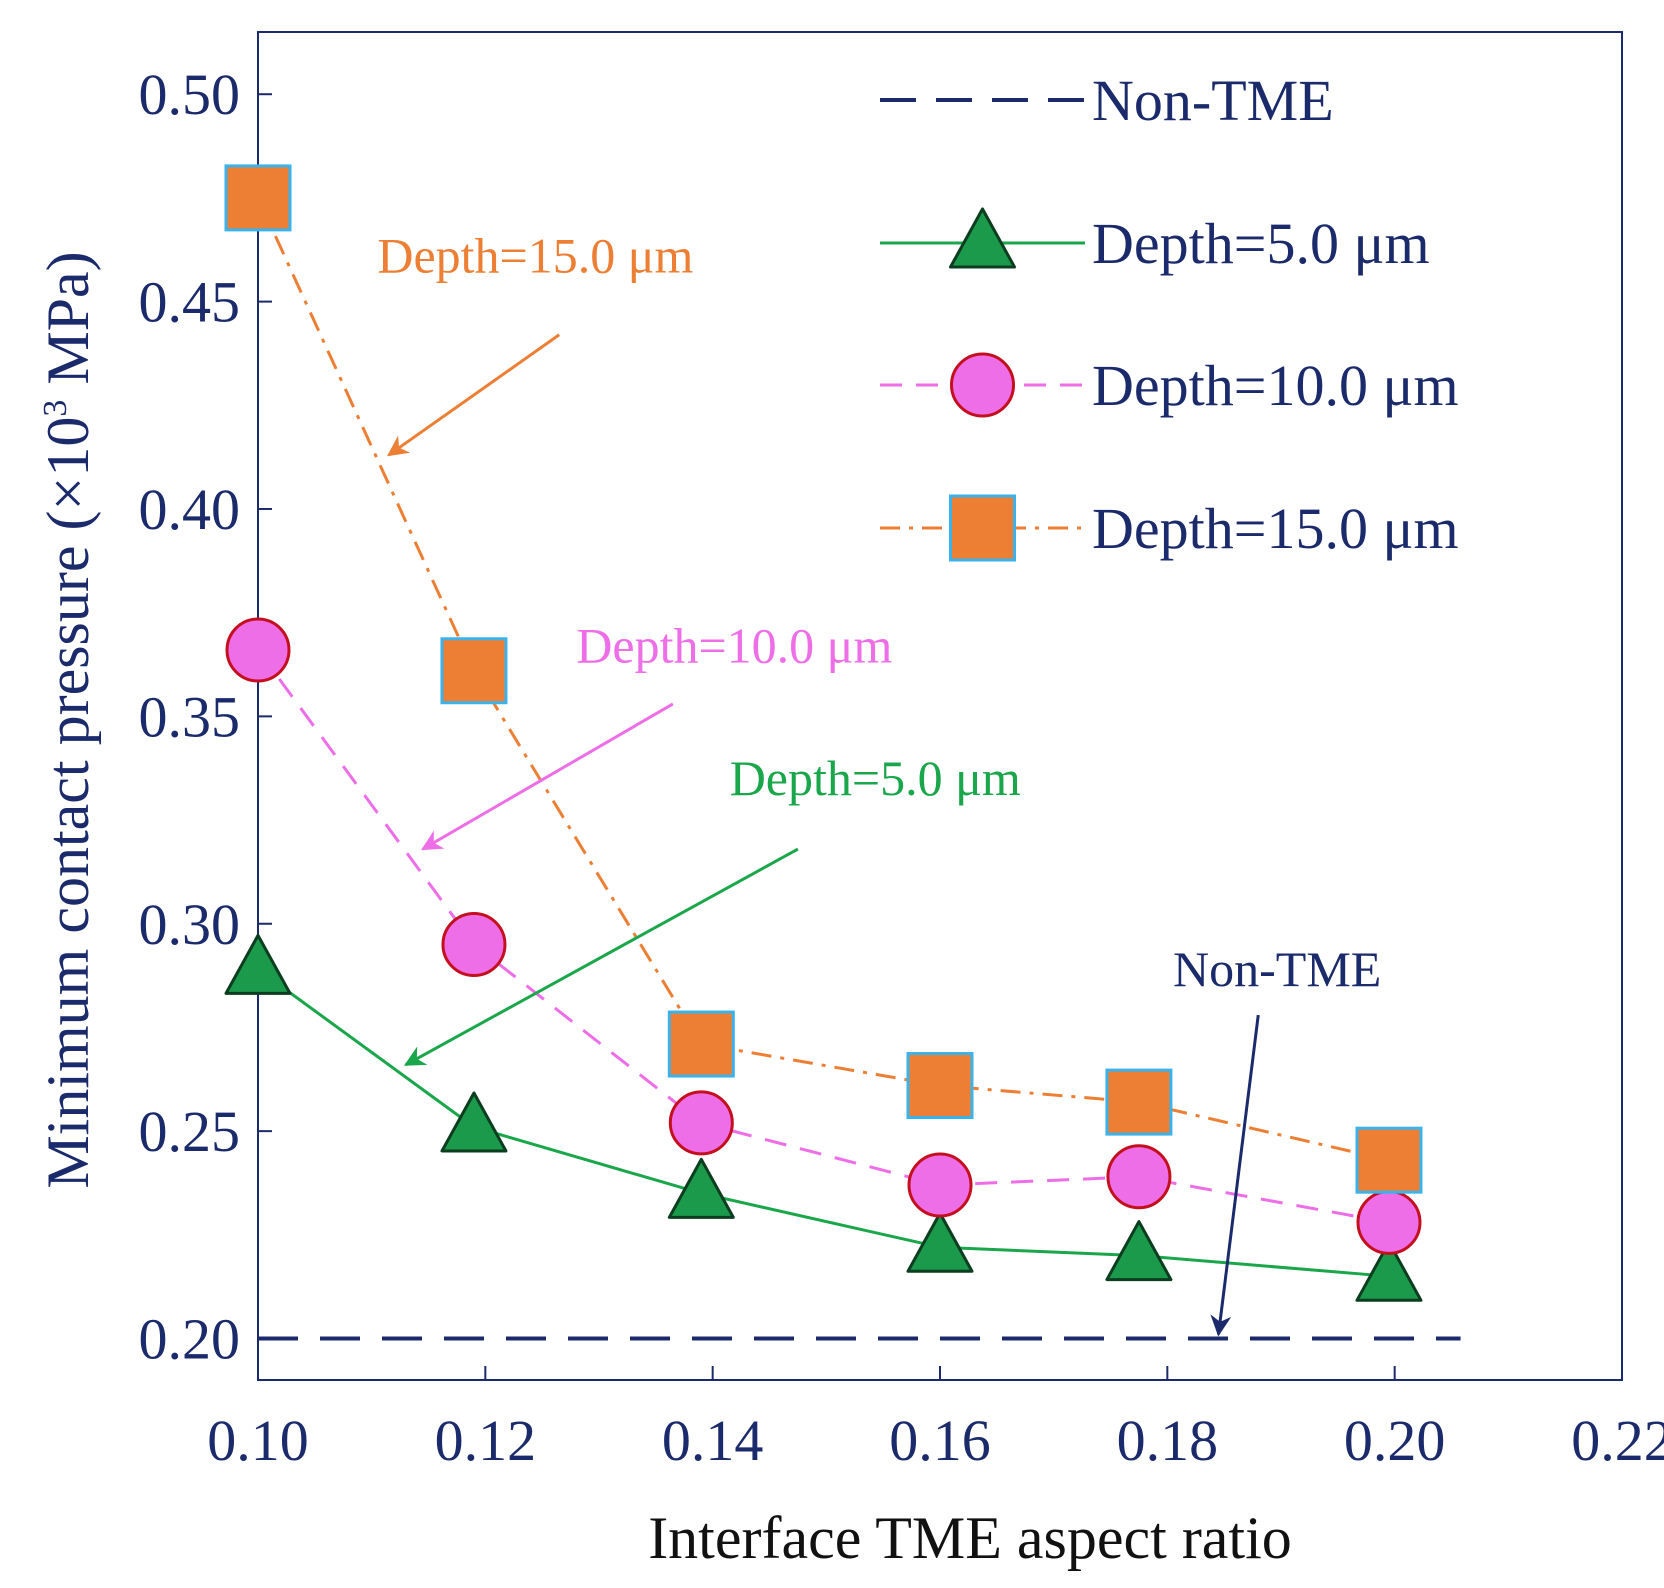 This screenshot has height=1588, width=1664. Describe the element at coordinates (1275, 528) in the screenshot. I see `legend-label: Depth=15.0 μm` at that location.